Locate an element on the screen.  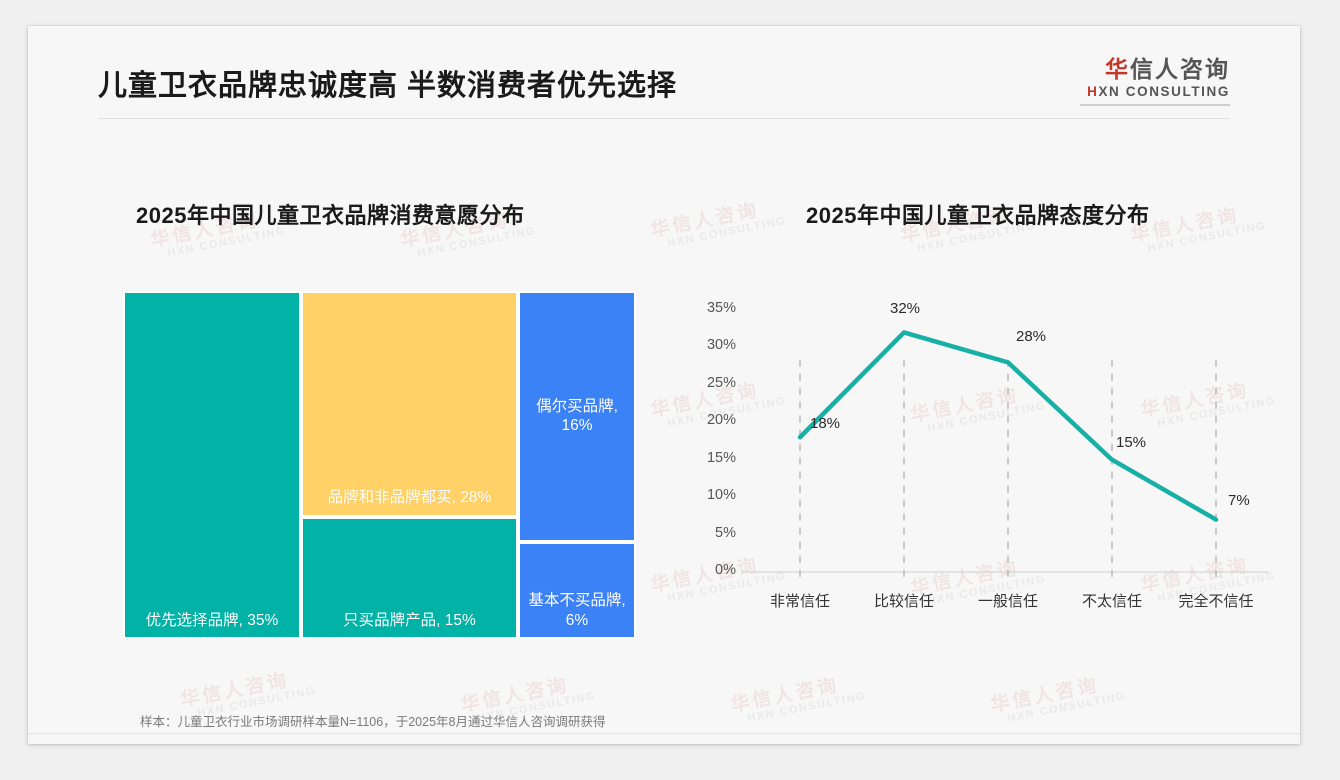
y-axis-tick-label: 20% is located at coordinates (721, 420).